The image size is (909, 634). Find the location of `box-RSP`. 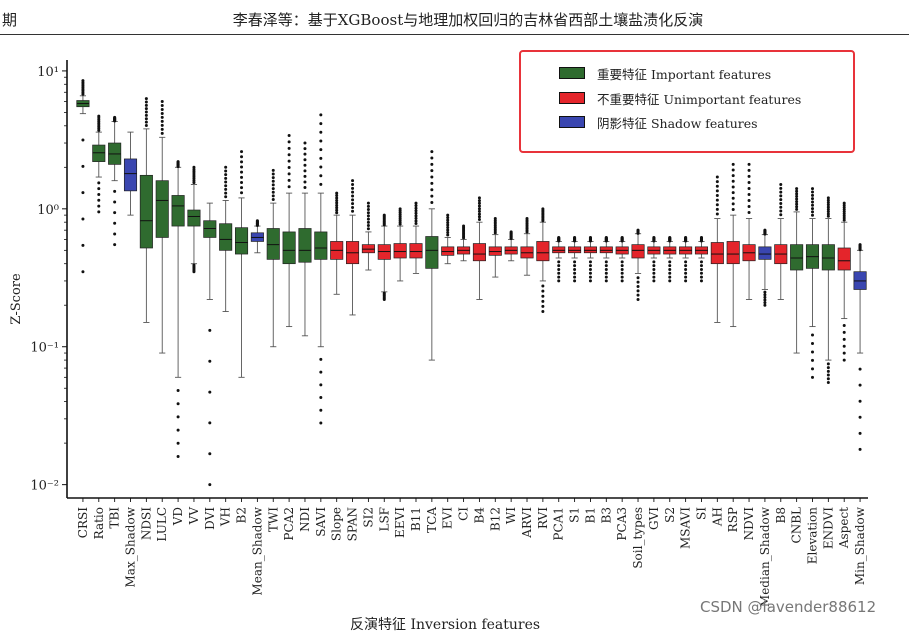

box-RSP is located at coordinates (733, 253).